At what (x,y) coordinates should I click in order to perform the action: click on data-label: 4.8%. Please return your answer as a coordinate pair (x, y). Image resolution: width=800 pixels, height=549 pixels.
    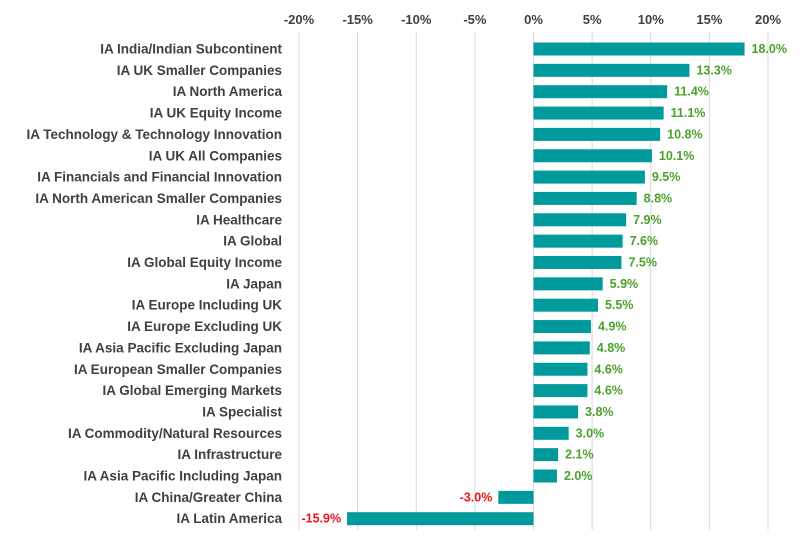
    Looking at the image, I should click on (611, 348).